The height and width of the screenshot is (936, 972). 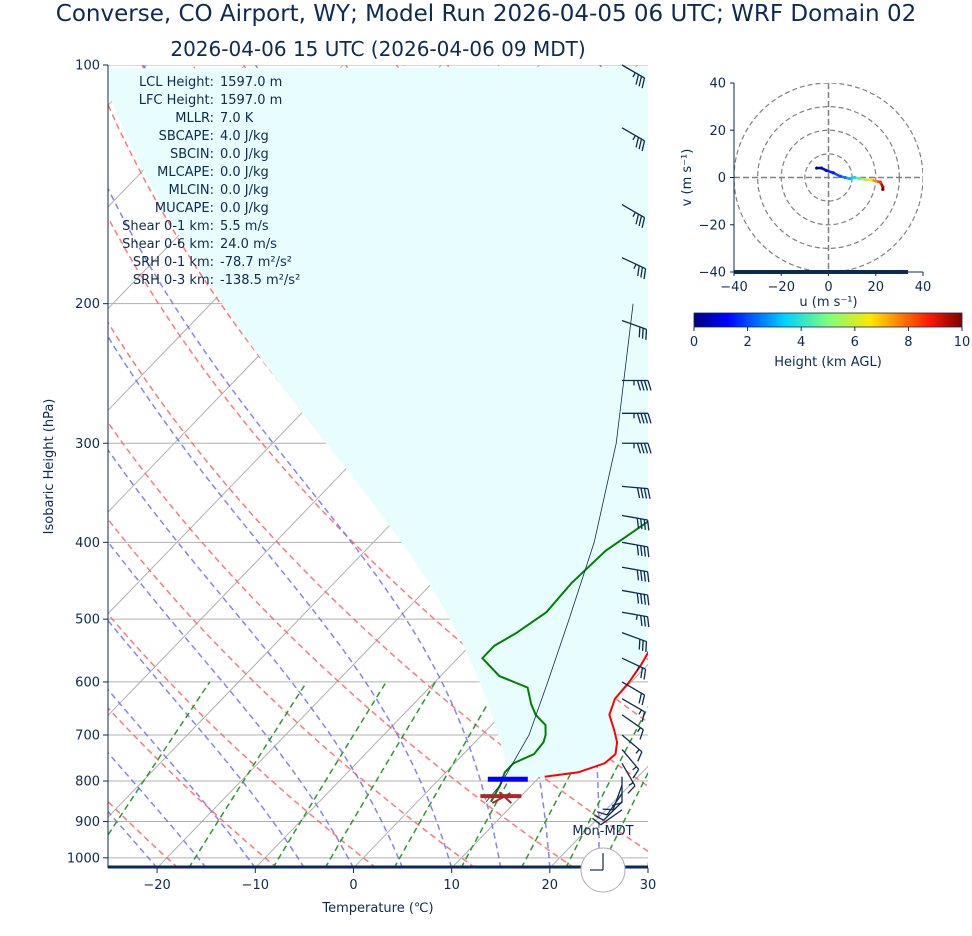 What do you see at coordinates (87, 736) in the screenshot?
I see `y-tick-label: 700` at bounding box center [87, 736].